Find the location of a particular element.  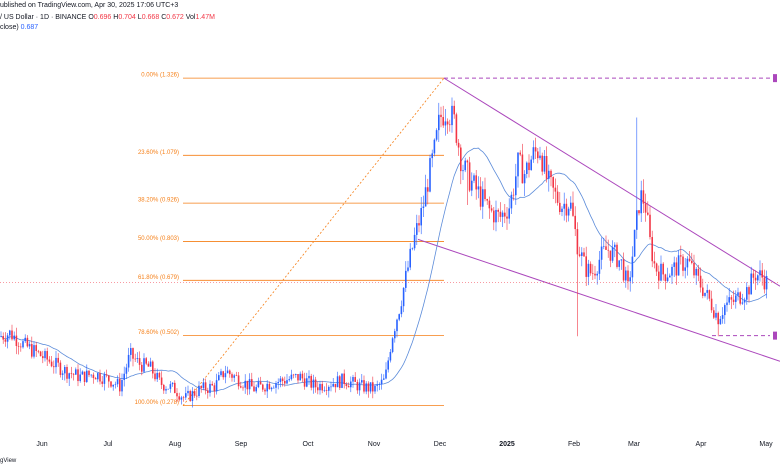

ohlc-open: 0.696 is located at coordinates (102, 17).